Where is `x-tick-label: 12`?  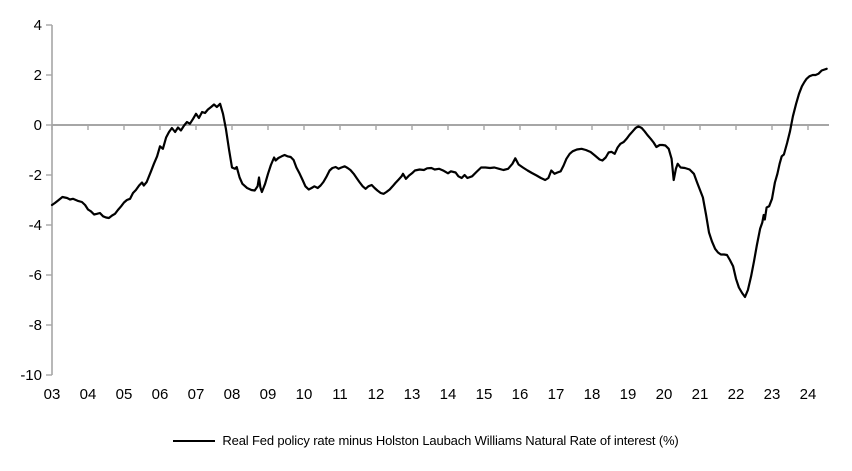 x-tick-label: 12 is located at coordinates (376, 394).